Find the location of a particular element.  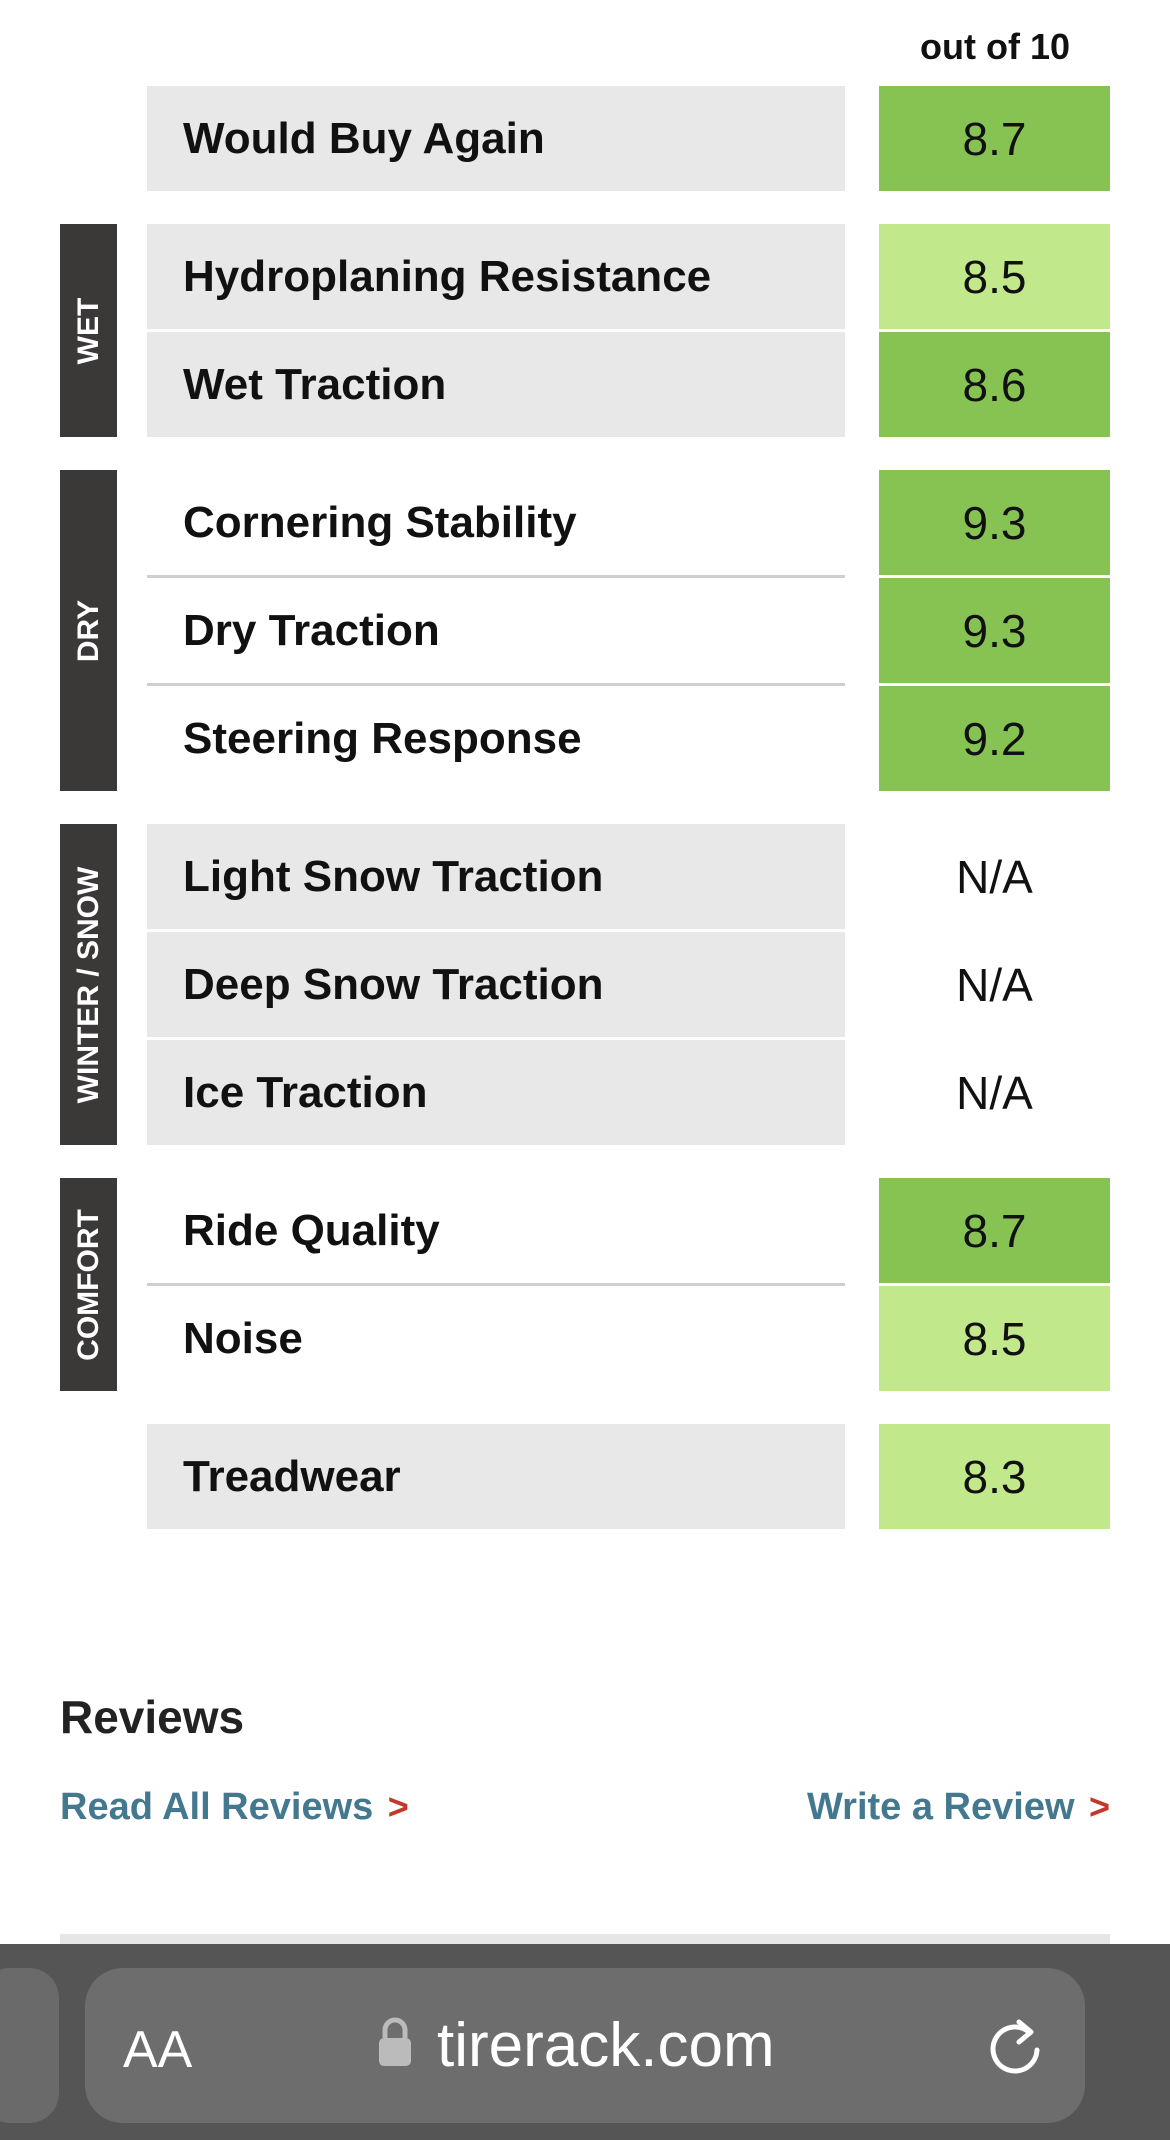

score: 8.3 is located at coordinates (994, 1476).